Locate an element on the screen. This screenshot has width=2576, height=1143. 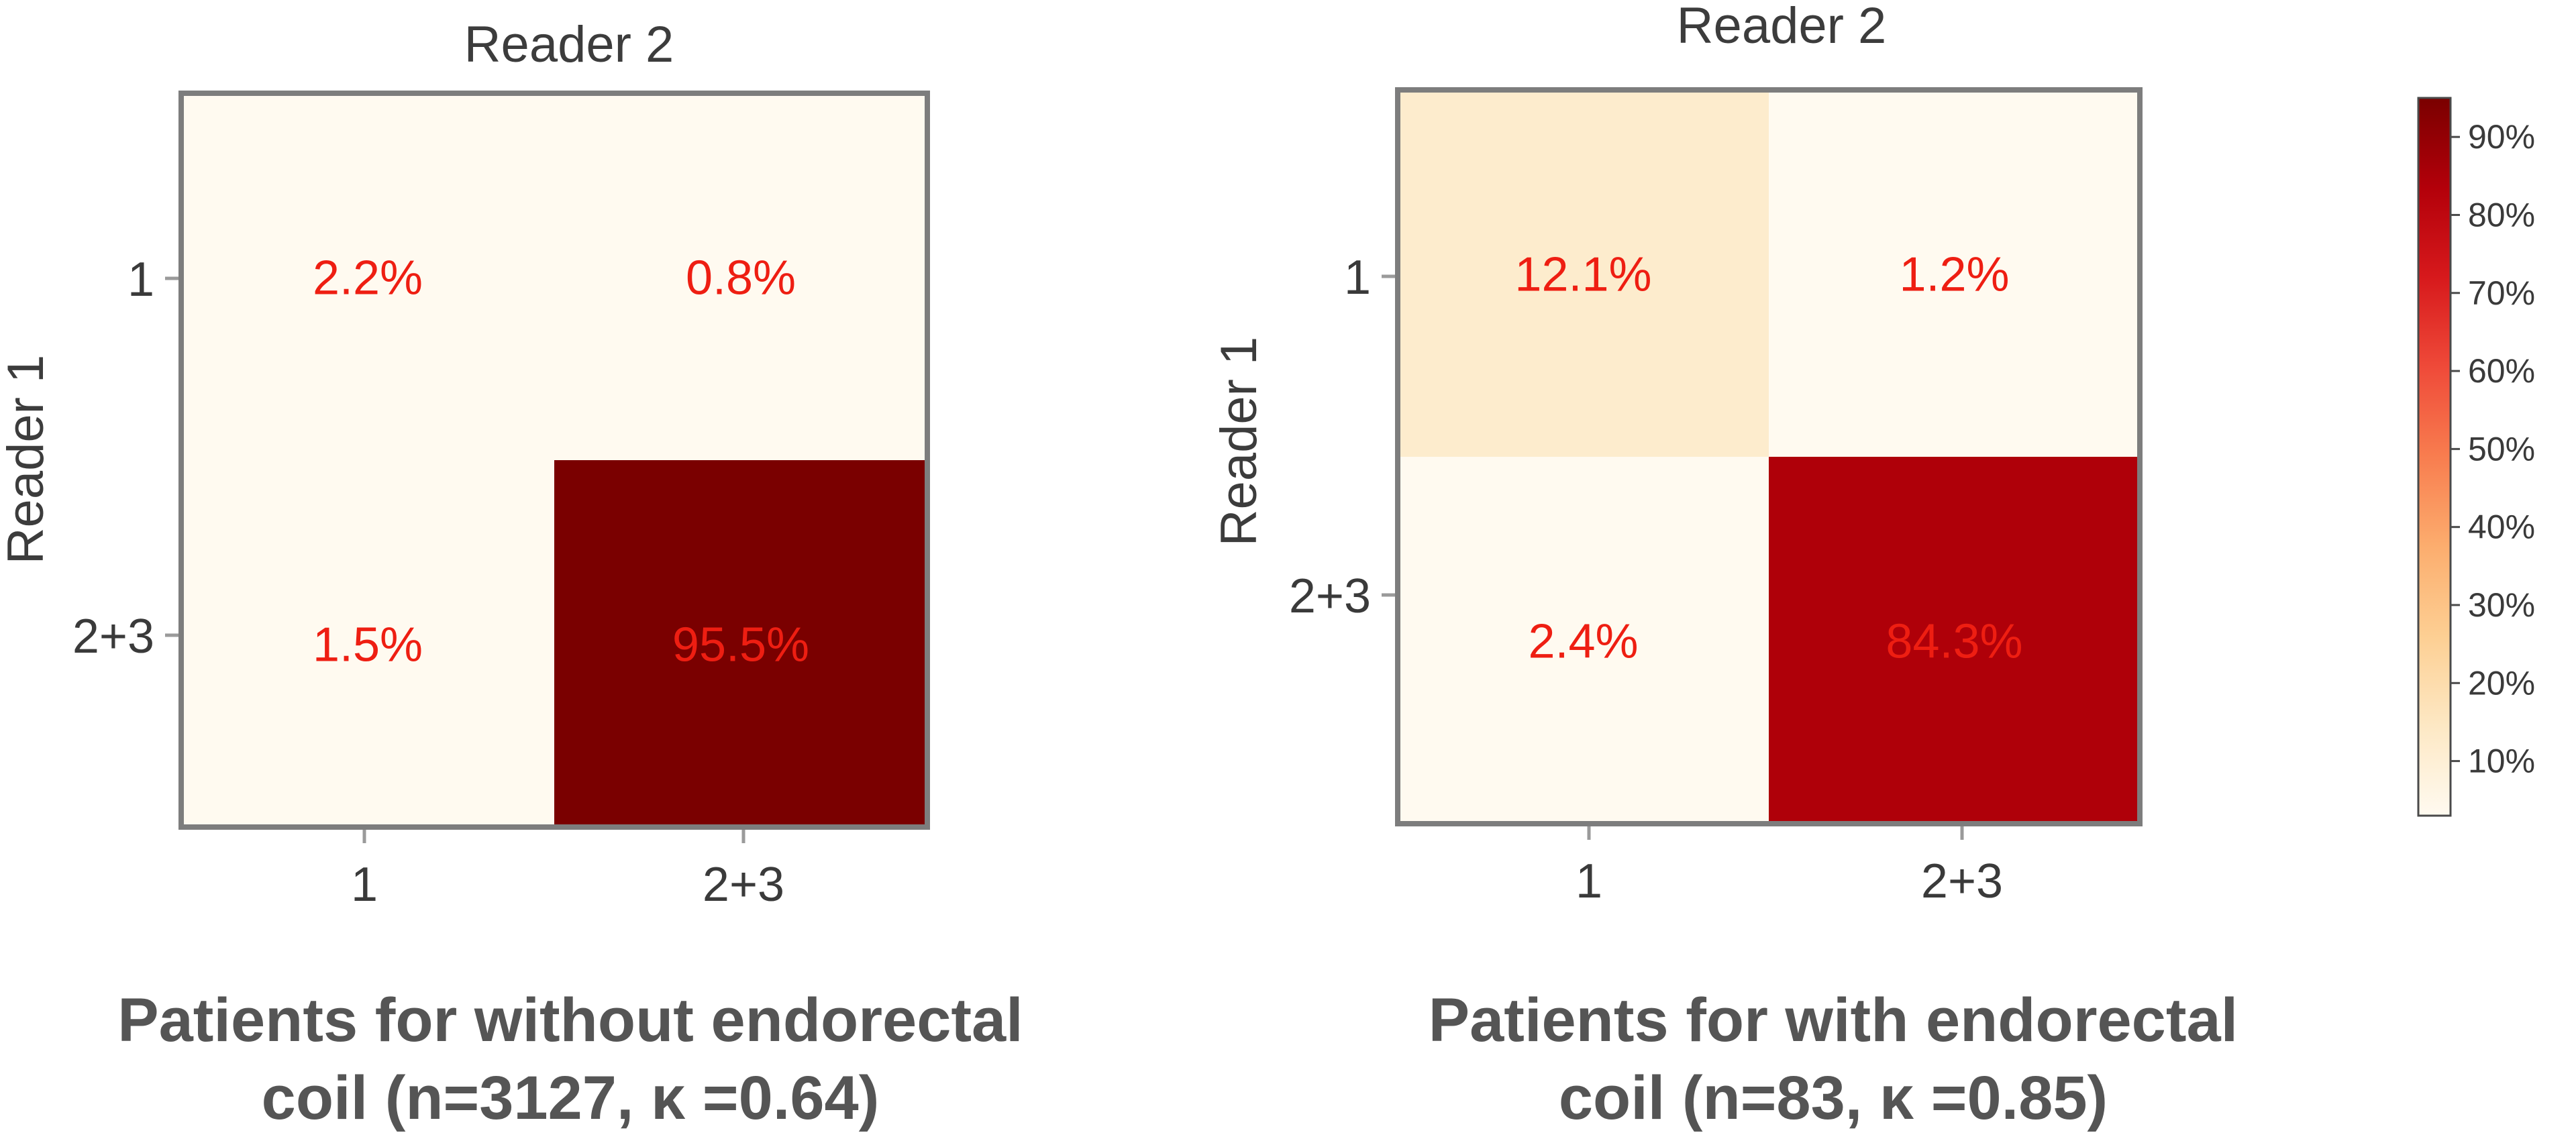
colorbar-tick-label: 30% is located at coordinates (2501, 605).